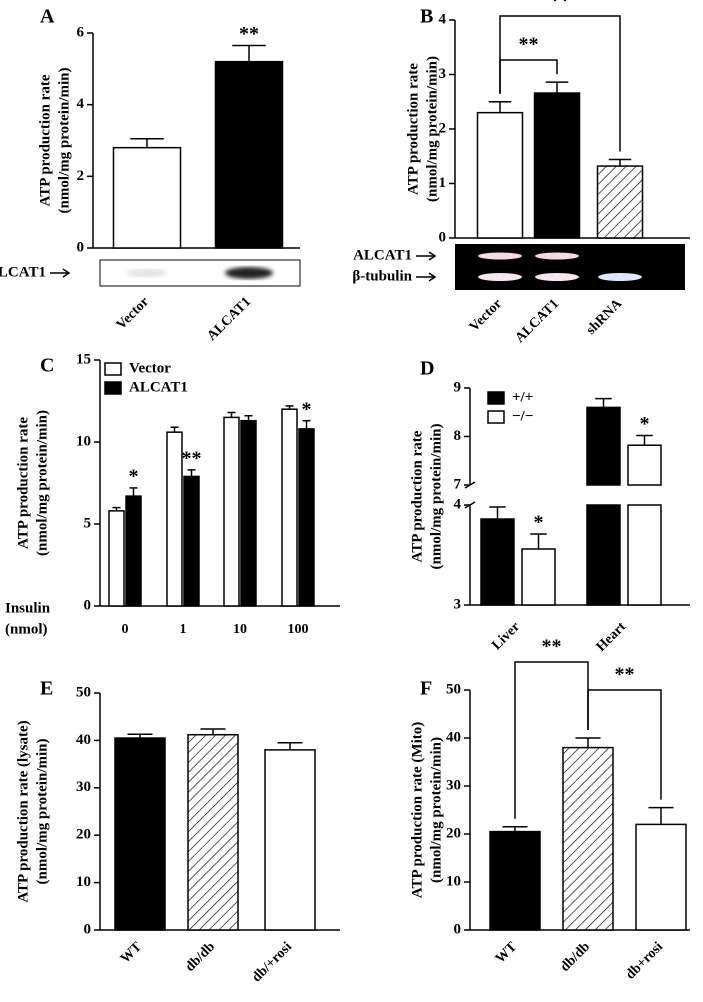 This screenshot has height=1002, width=703. Describe the element at coordinates (150, 368) in the screenshot. I see `legend-label: Vector` at that location.